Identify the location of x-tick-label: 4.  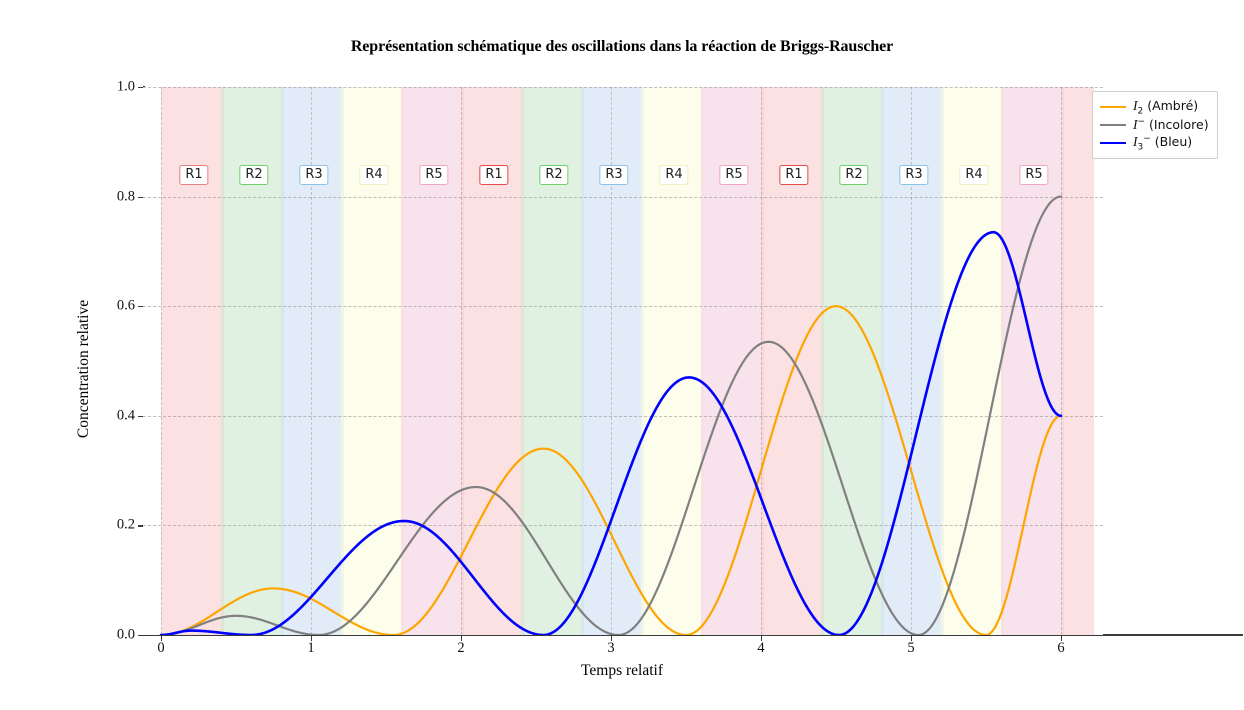
(761, 648).